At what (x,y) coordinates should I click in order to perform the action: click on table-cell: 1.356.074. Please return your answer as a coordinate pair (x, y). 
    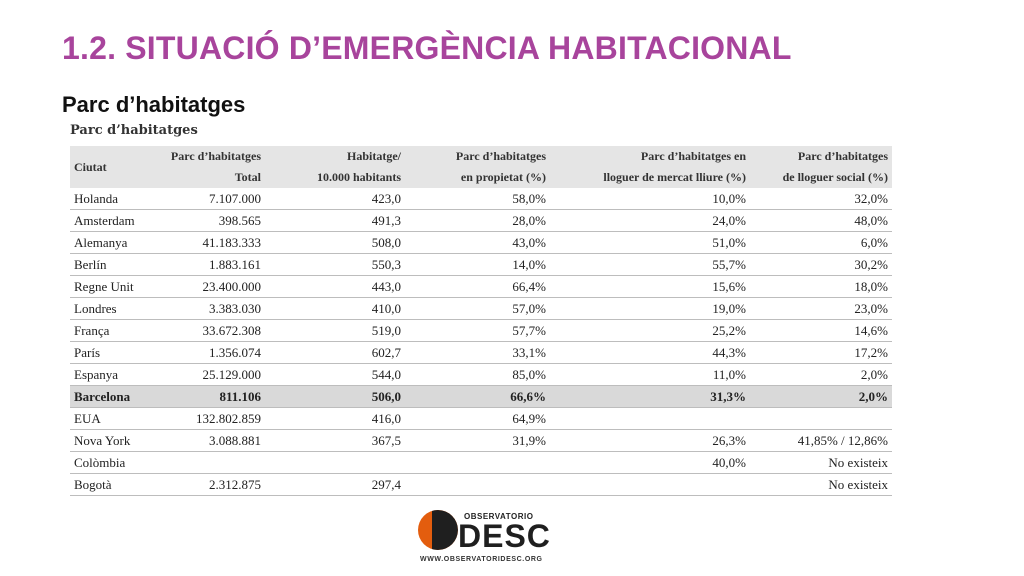
    Looking at the image, I should click on (207, 352).